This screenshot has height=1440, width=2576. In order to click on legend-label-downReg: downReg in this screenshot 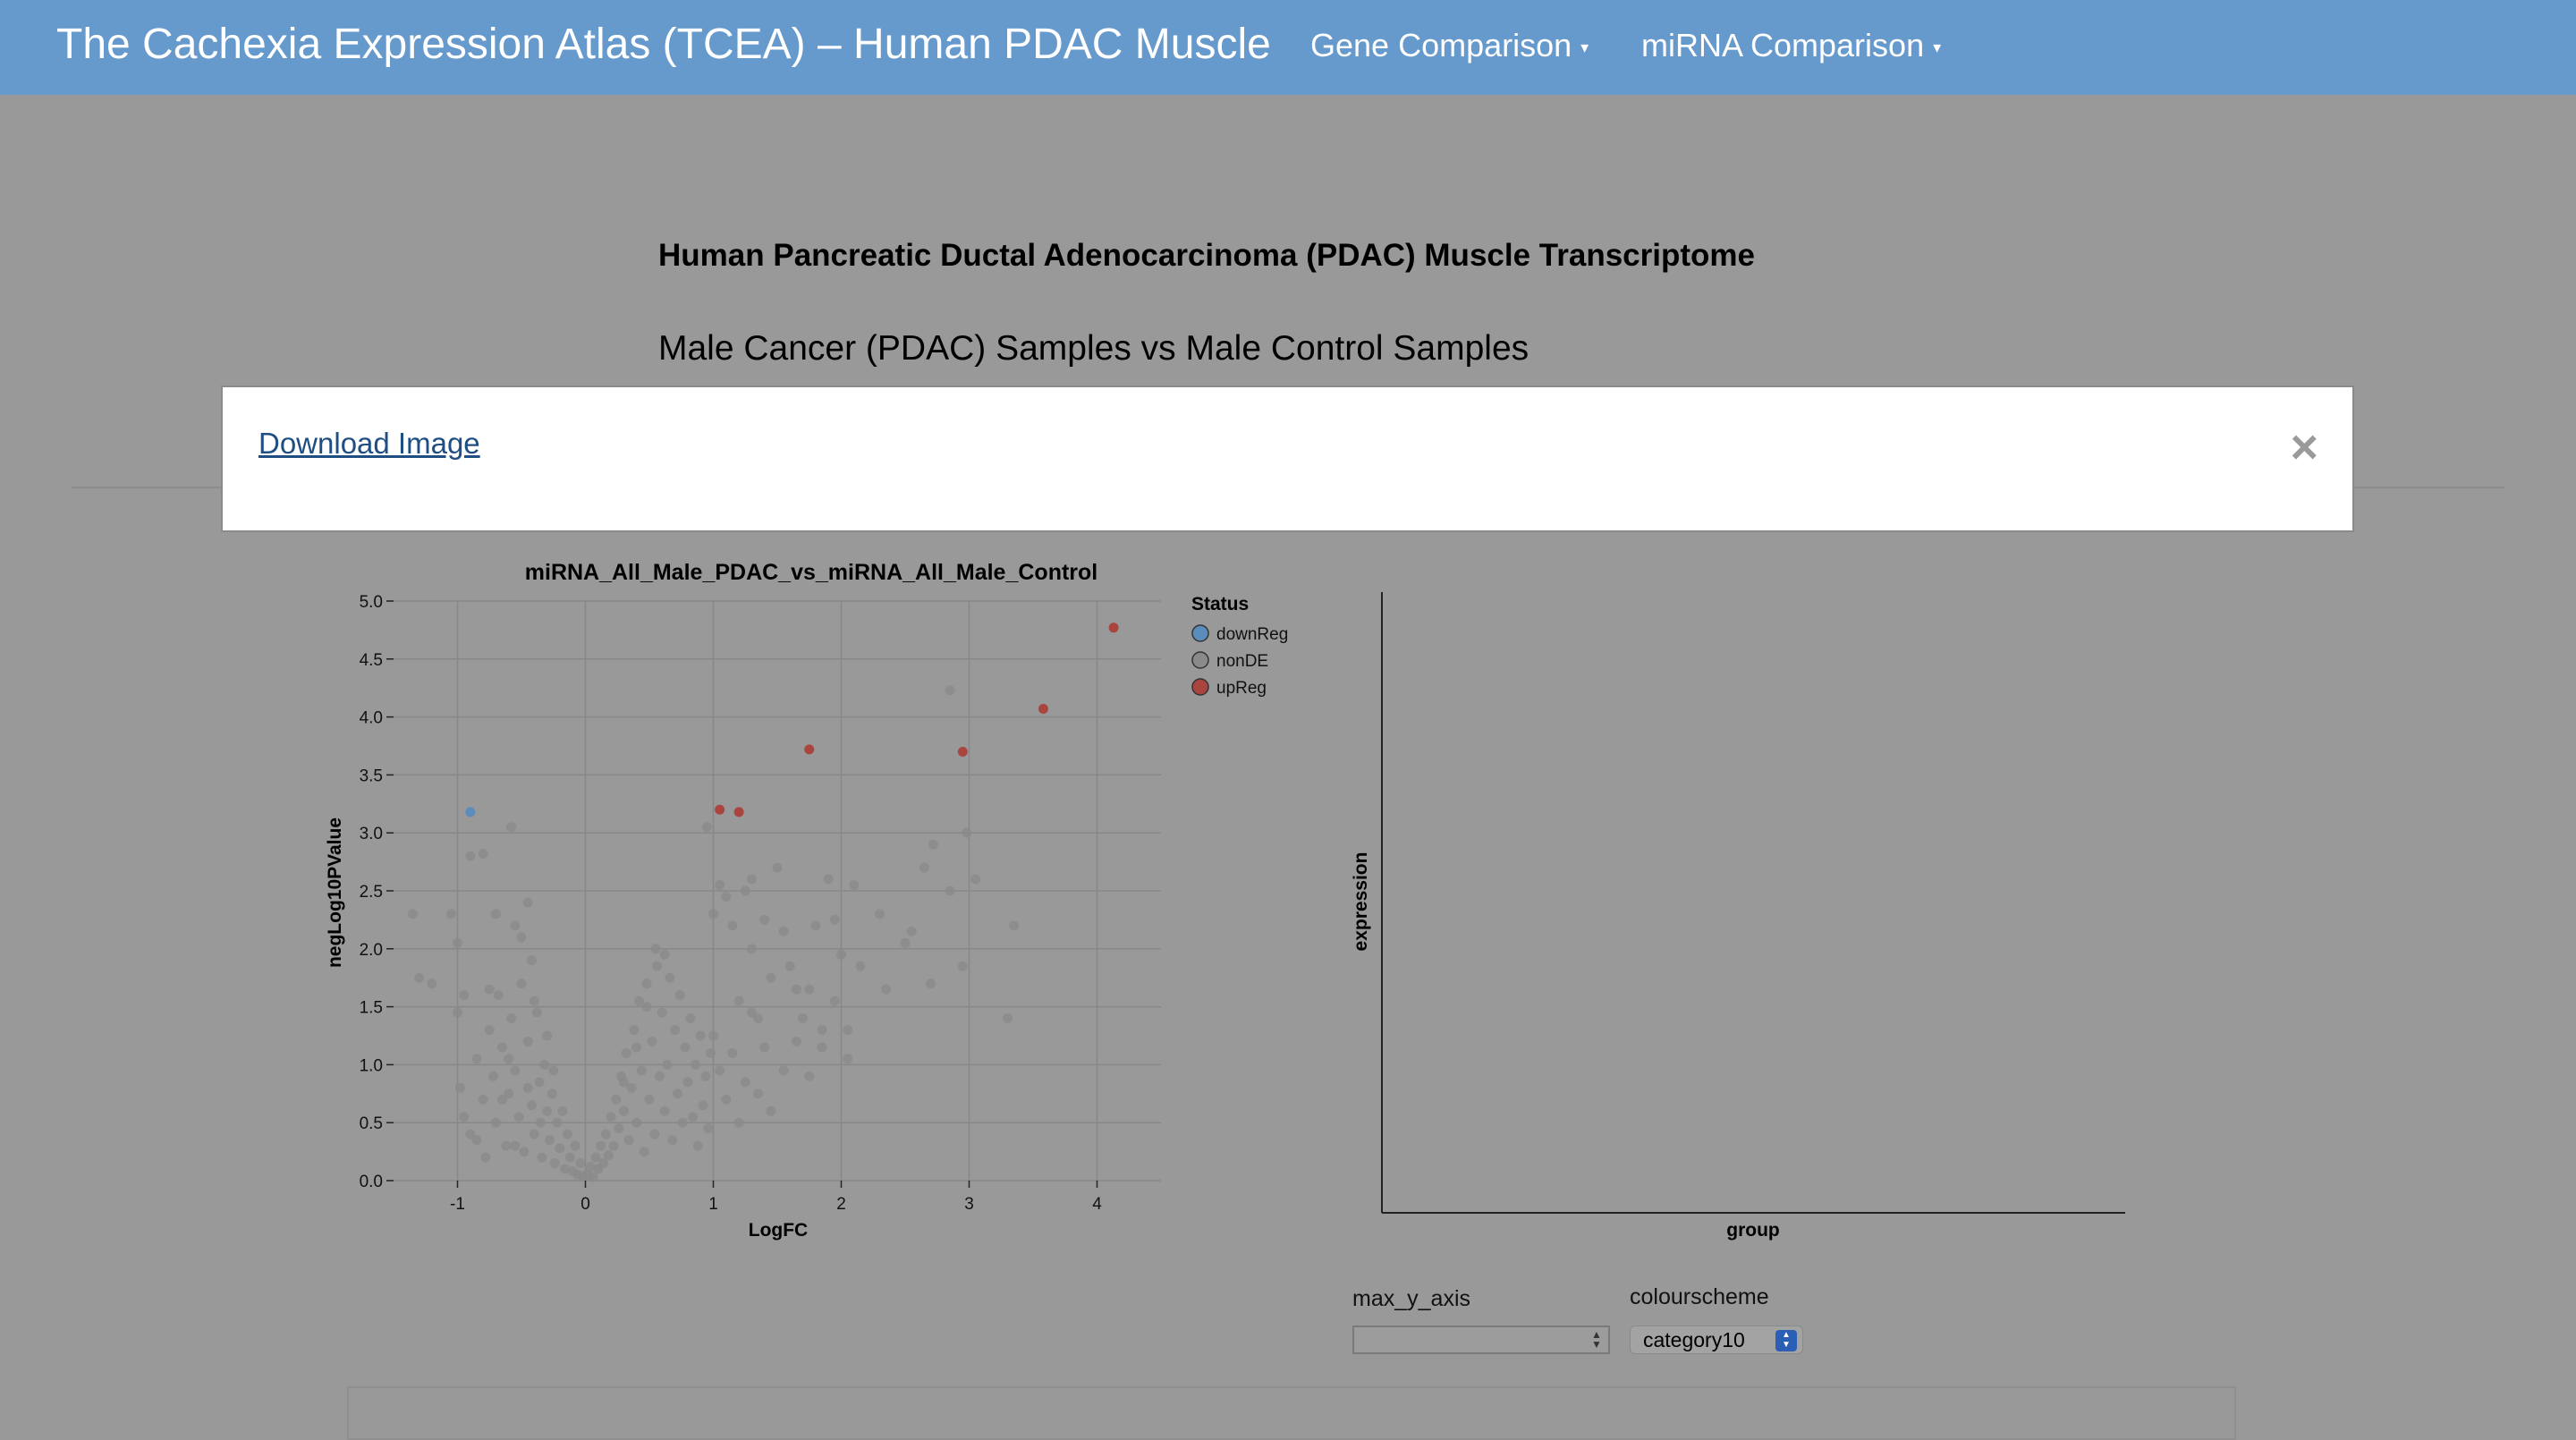, I will do `click(1252, 634)`.